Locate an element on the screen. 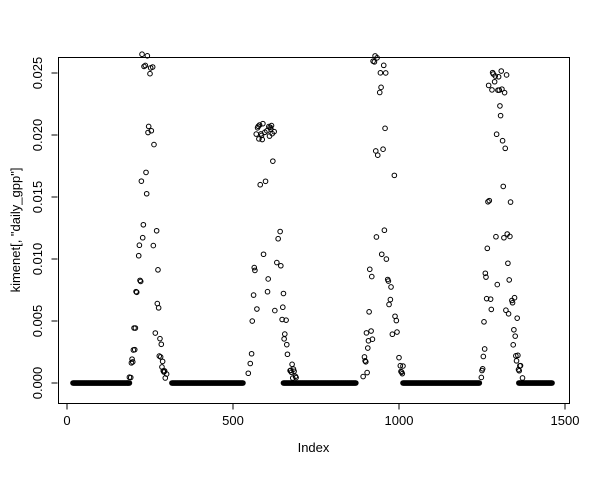  x-tick-label: 0 is located at coordinates (66, 420).